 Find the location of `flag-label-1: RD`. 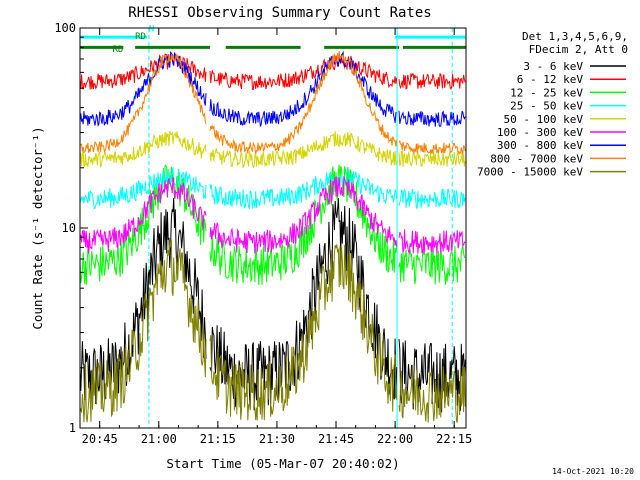

flag-label-1: RD is located at coordinates (117, 50).